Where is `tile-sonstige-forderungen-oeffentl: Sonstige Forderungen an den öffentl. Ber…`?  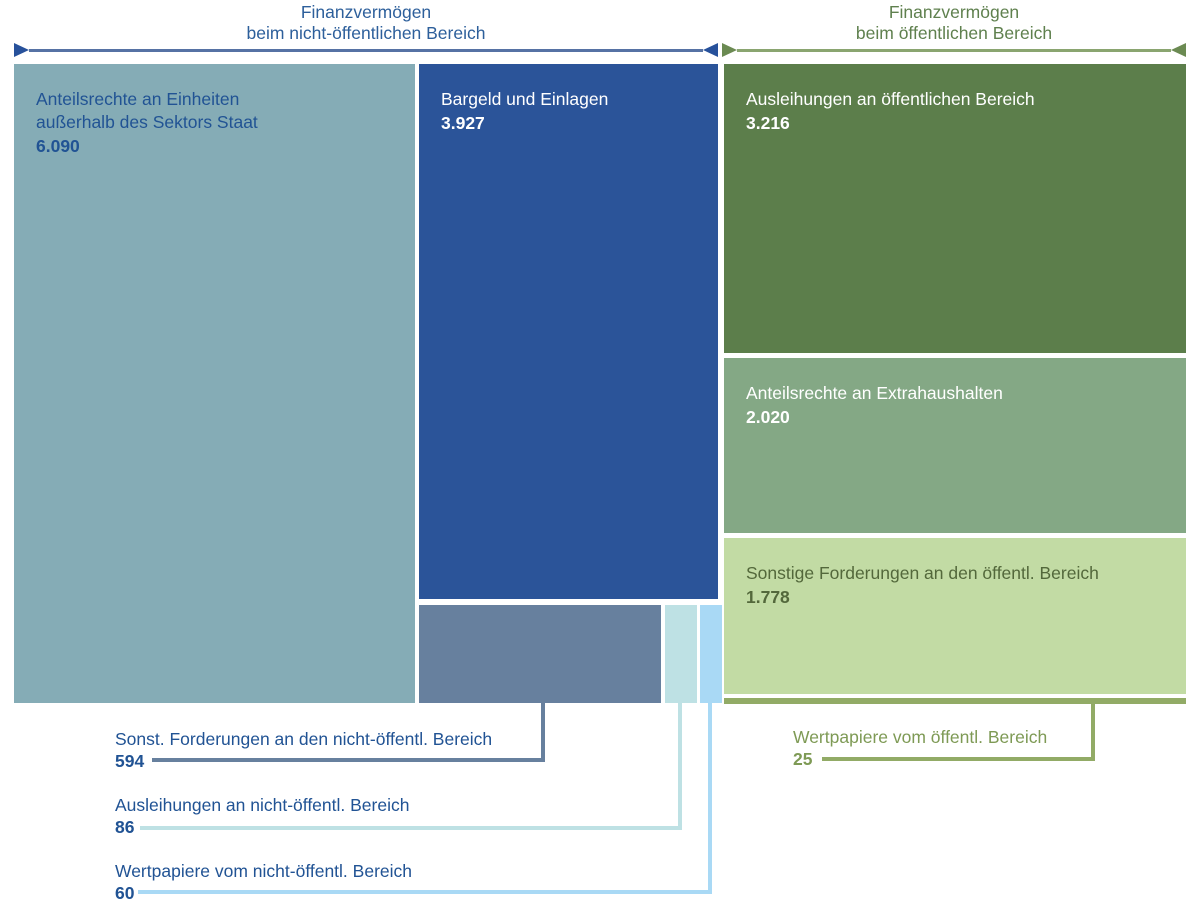 tile-sonstige-forderungen-oeffentl: Sonstige Forderungen an den öffentl. Ber… is located at coordinates (955, 616).